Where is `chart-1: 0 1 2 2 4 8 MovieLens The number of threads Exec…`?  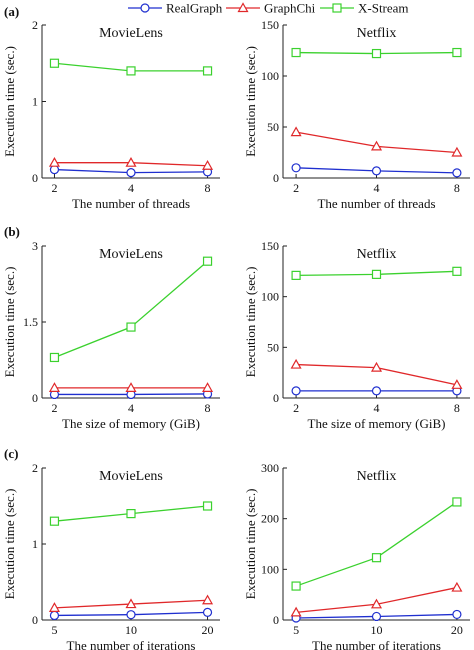
chart-1: 0 1 2 2 4 8 MovieLens The number of threads Exec… is located at coordinates (111, 114).